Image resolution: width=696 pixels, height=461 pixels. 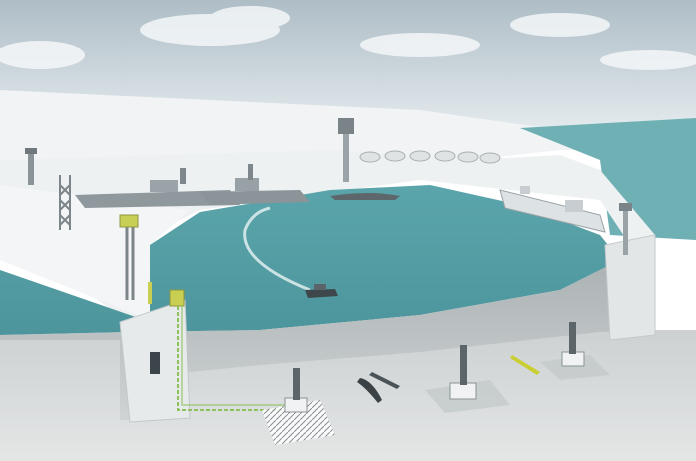 I want to click on underwater-cable, so click(x=238, y=358).